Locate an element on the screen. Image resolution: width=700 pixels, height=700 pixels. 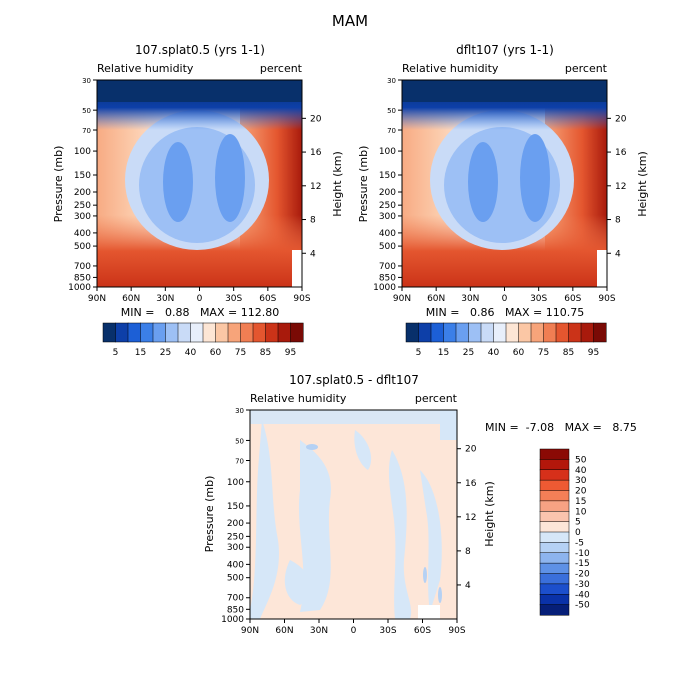
panel-3-ylabel-right: Height (km) is located at coordinates (489, 514).